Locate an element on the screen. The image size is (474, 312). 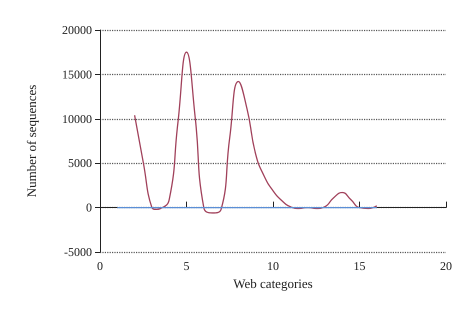
y-tick-label: 0 is located at coordinates (89, 207).